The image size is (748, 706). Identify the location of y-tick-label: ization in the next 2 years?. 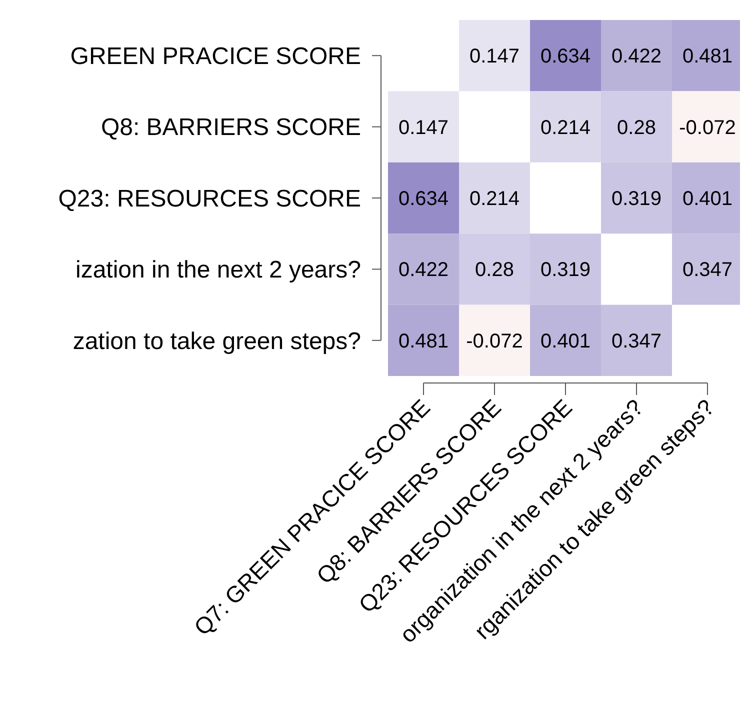
(218, 270).